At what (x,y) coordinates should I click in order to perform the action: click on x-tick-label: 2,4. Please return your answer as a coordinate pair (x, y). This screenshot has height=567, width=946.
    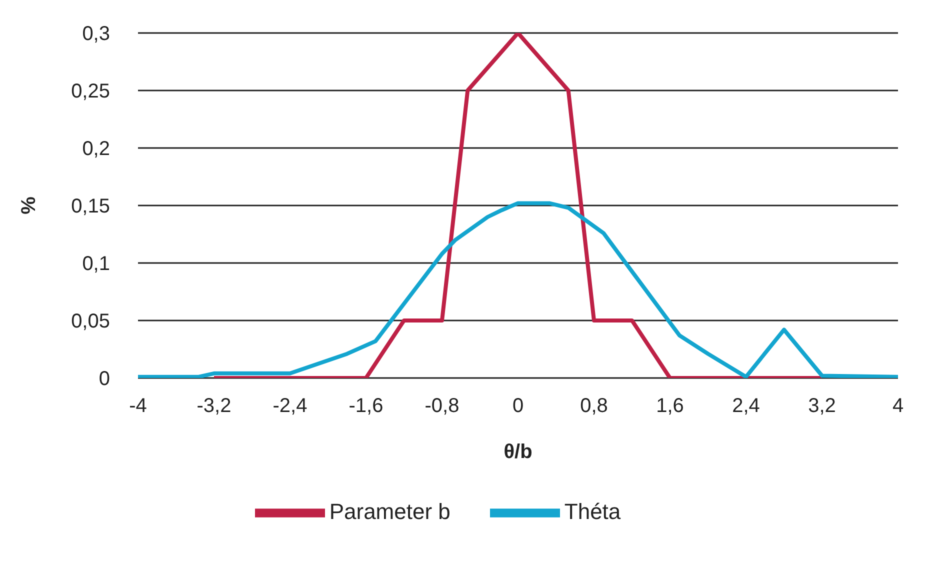
    Looking at the image, I should click on (746, 406).